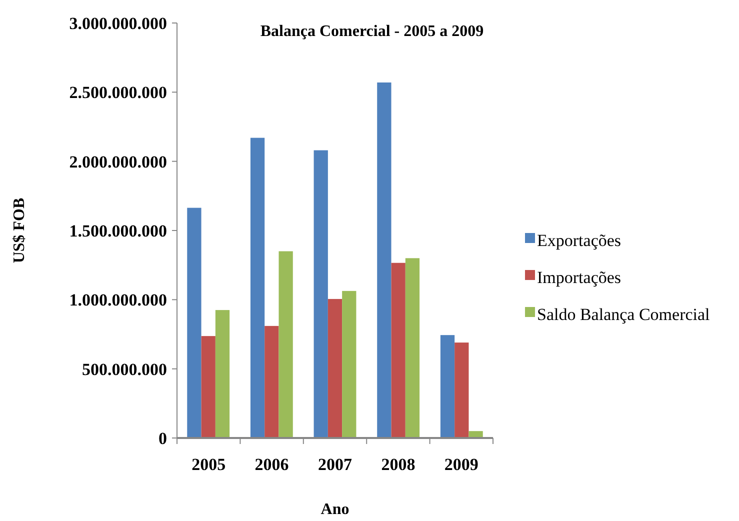 This screenshot has height=521, width=739. Describe the element at coordinates (209, 464) in the screenshot. I see `x-tick-label: 2005` at that location.